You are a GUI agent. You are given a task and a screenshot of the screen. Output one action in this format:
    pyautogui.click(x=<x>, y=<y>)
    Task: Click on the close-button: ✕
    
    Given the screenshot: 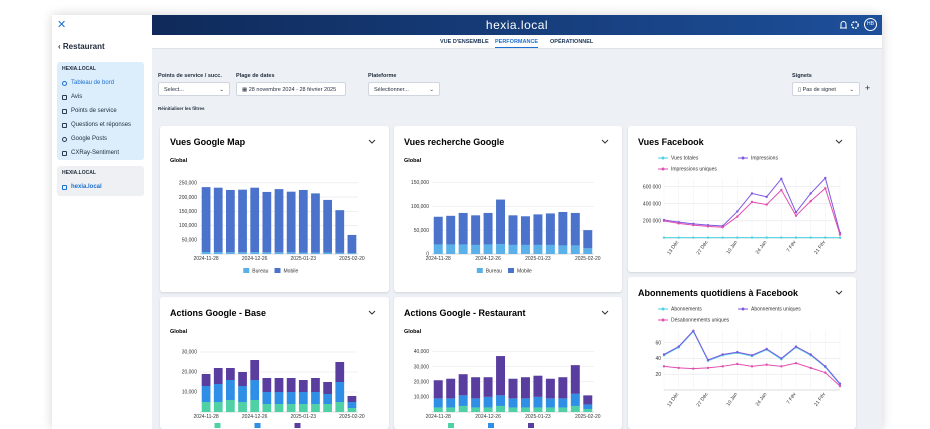 What is the action you would take?
    pyautogui.click(x=62, y=25)
    